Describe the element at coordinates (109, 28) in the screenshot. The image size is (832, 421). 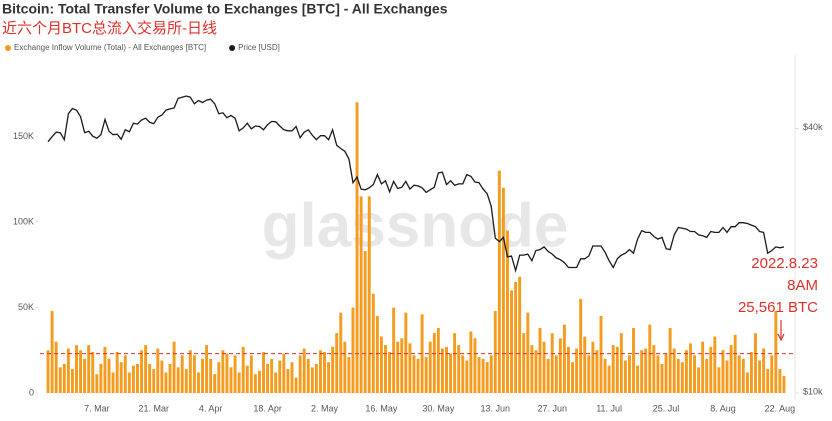
I see `chart-subtitle: 近六个月BTC总流入交易所-日线` at that location.